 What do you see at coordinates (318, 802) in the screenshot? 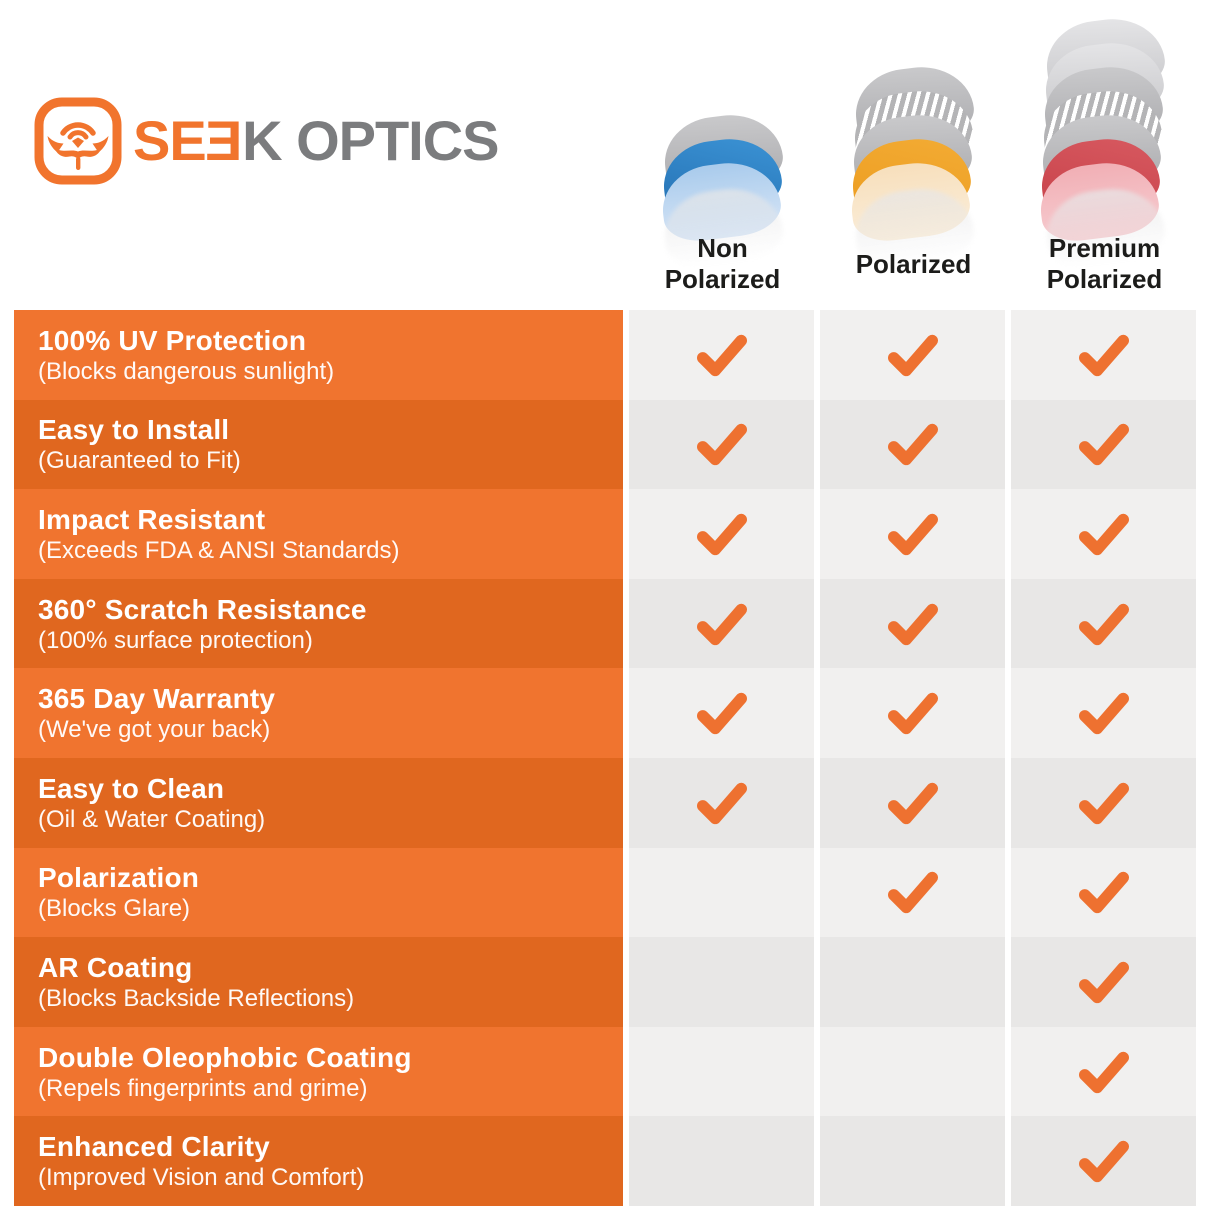
I see `feature-cell: Easy to Clean (Oil & Water Coating)` at bounding box center [318, 802].